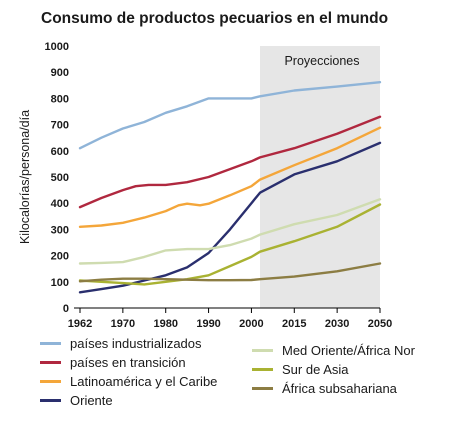 The width and height of the screenshot is (451, 440). What do you see at coordinates (315, 369) in the screenshot?
I see `legend-label: Sur de Asia` at bounding box center [315, 369].